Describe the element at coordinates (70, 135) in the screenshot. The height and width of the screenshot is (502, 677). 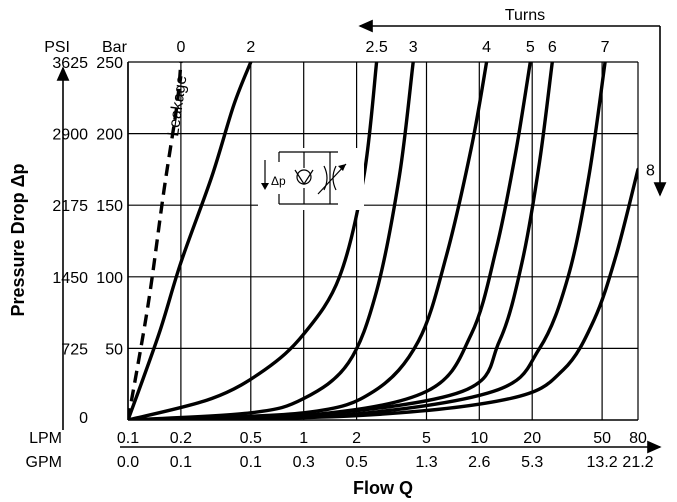
I see `psi-tick-label: 2900` at that location.